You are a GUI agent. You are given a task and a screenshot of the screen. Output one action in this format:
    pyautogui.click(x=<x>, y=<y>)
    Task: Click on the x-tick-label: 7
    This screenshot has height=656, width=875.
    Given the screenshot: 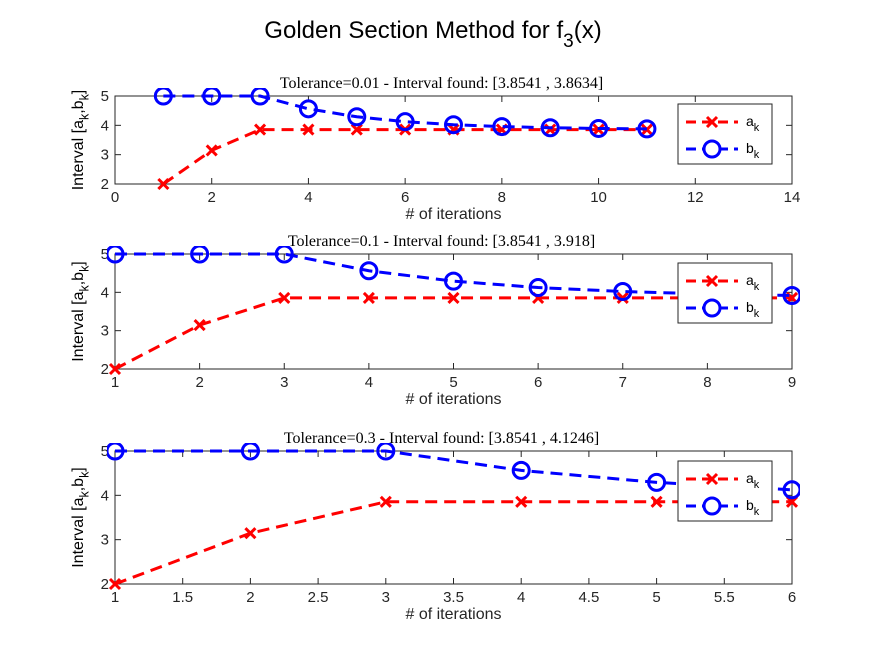 What is the action you would take?
    pyautogui.click(x=623, y=382)
    